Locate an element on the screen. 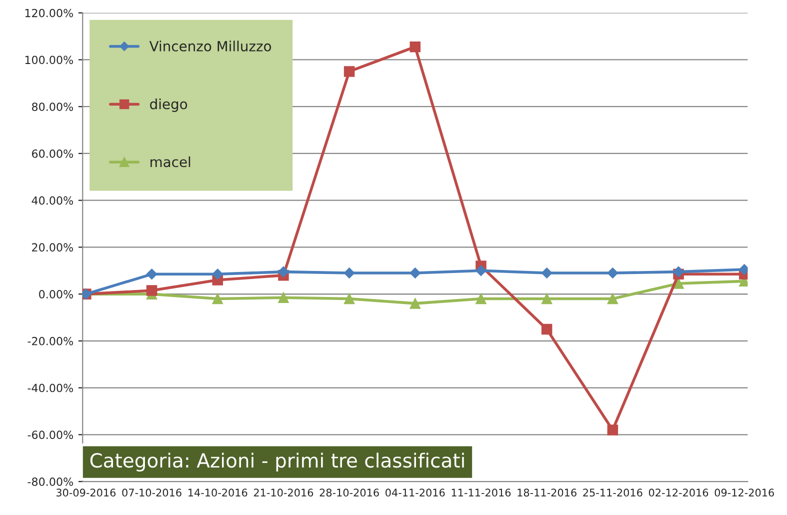  x-tick-label: 09-12-2016 is located at coordinates (744, 492).